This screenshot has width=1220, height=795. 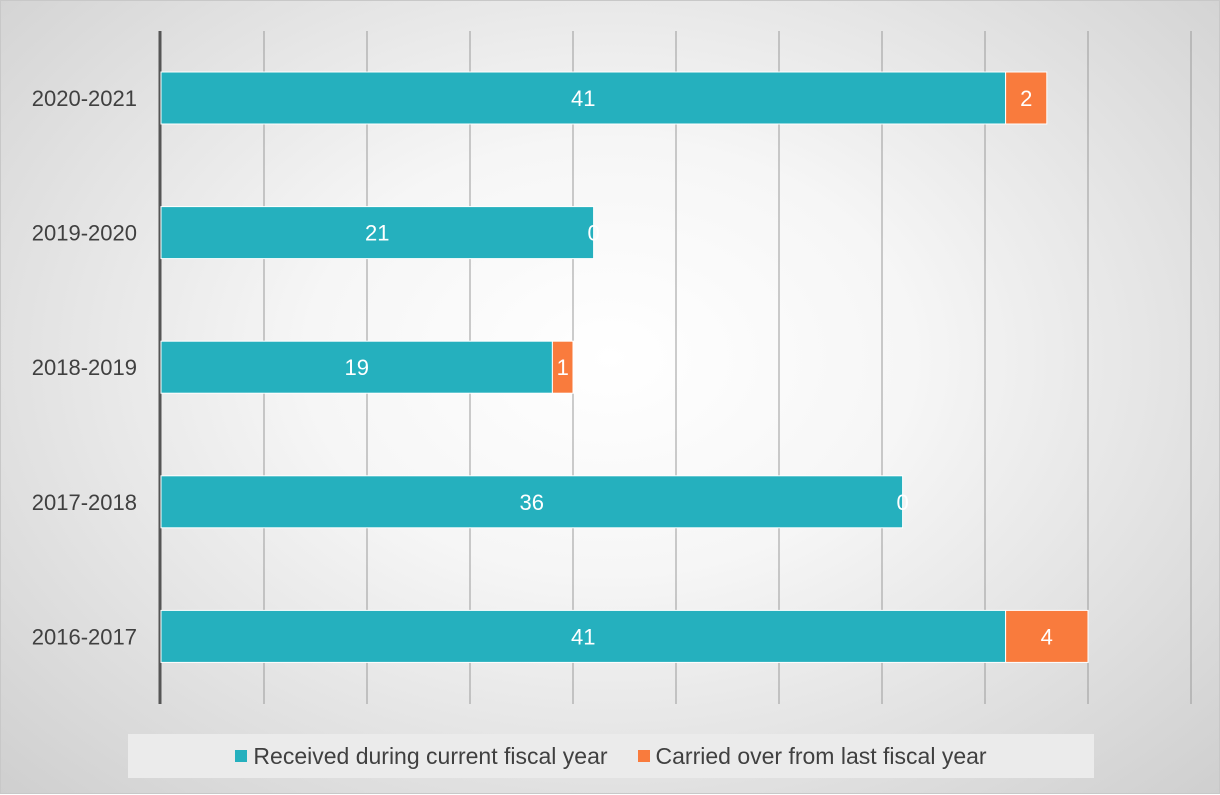 What do you see at coordinates (643, 756) in the screenshot?
I see `legend-swatch-carried` at bounding box center [643, 756].